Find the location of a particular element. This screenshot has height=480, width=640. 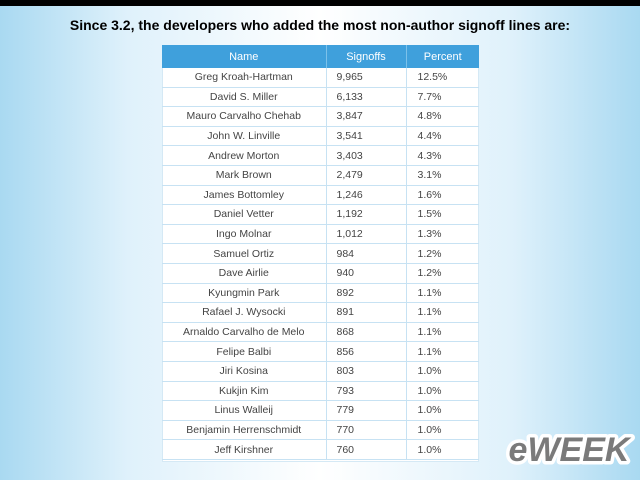

table-row: Daniel Vetter 1,192 1.5% is located at coordinates (320, 214).